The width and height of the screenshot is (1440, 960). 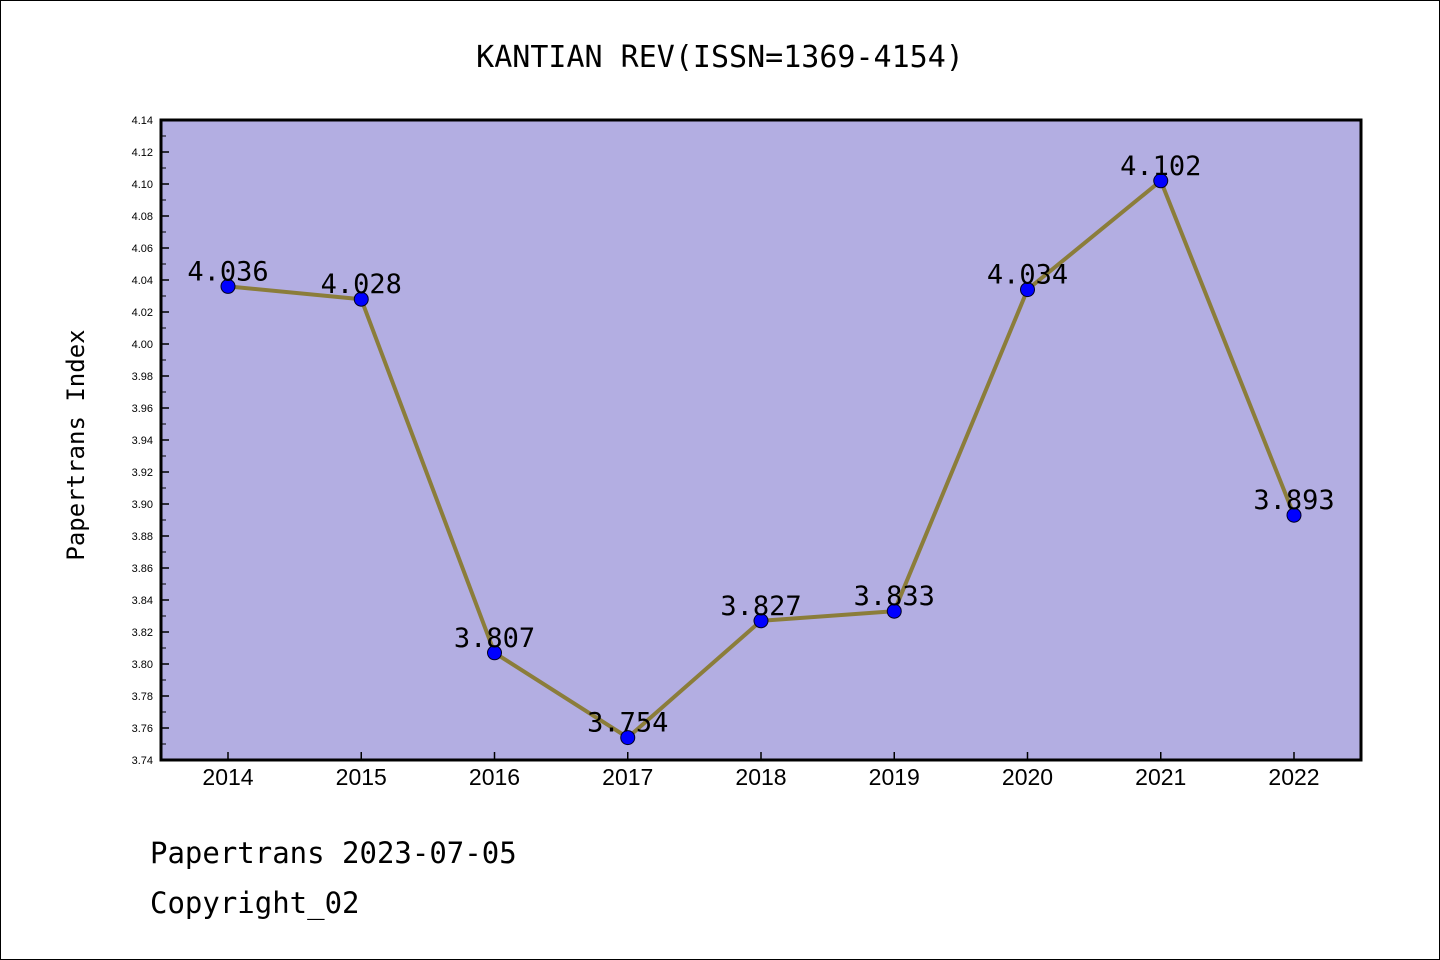 I want to click on y-tick-label: 4.10, so click(x=142, y=185).